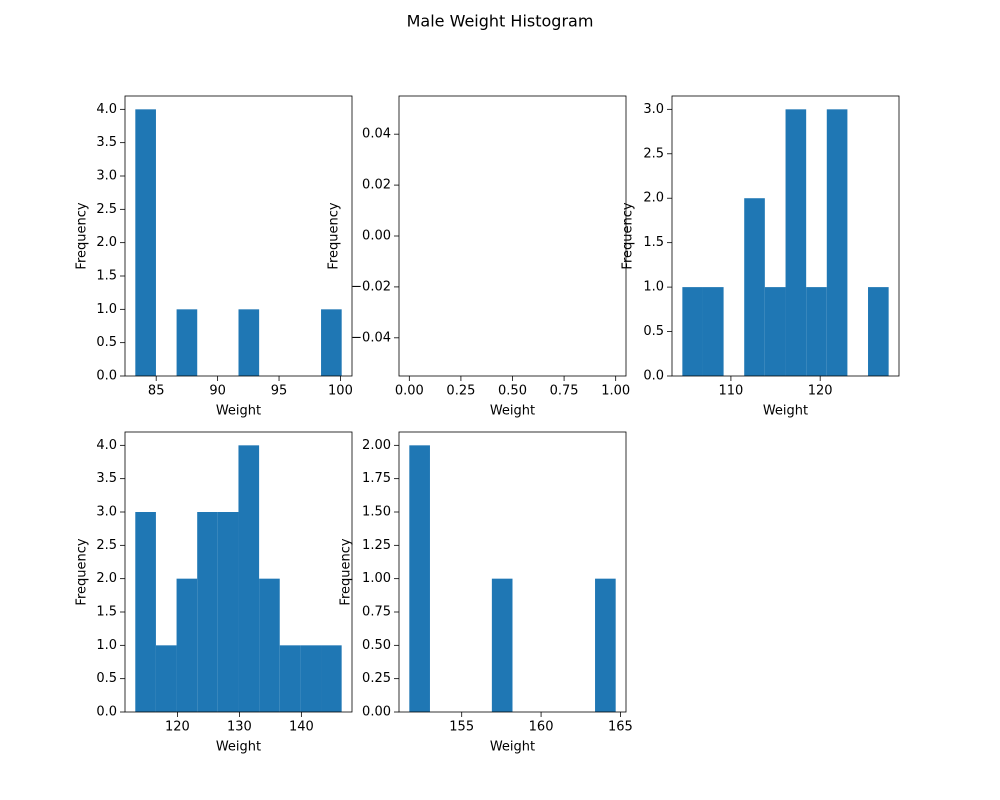  What do you see at coordinates (279, 391) in the screenshot?
I see `x-tick-label: 95` at bounding box center [279, 391].